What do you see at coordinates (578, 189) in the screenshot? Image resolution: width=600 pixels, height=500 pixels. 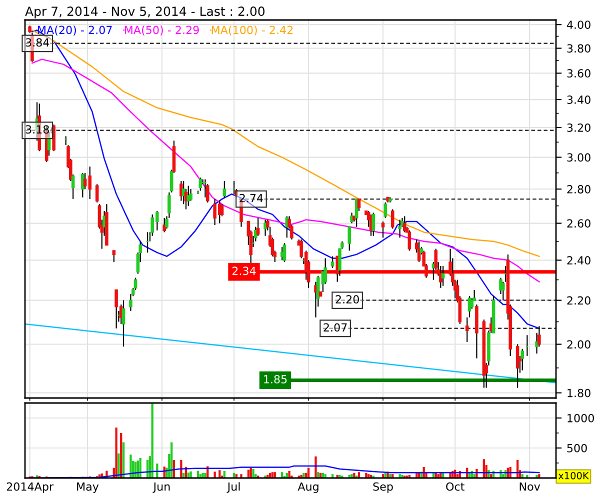 I see `y-tick-label: 2.80` at bounding box center [578, 189].